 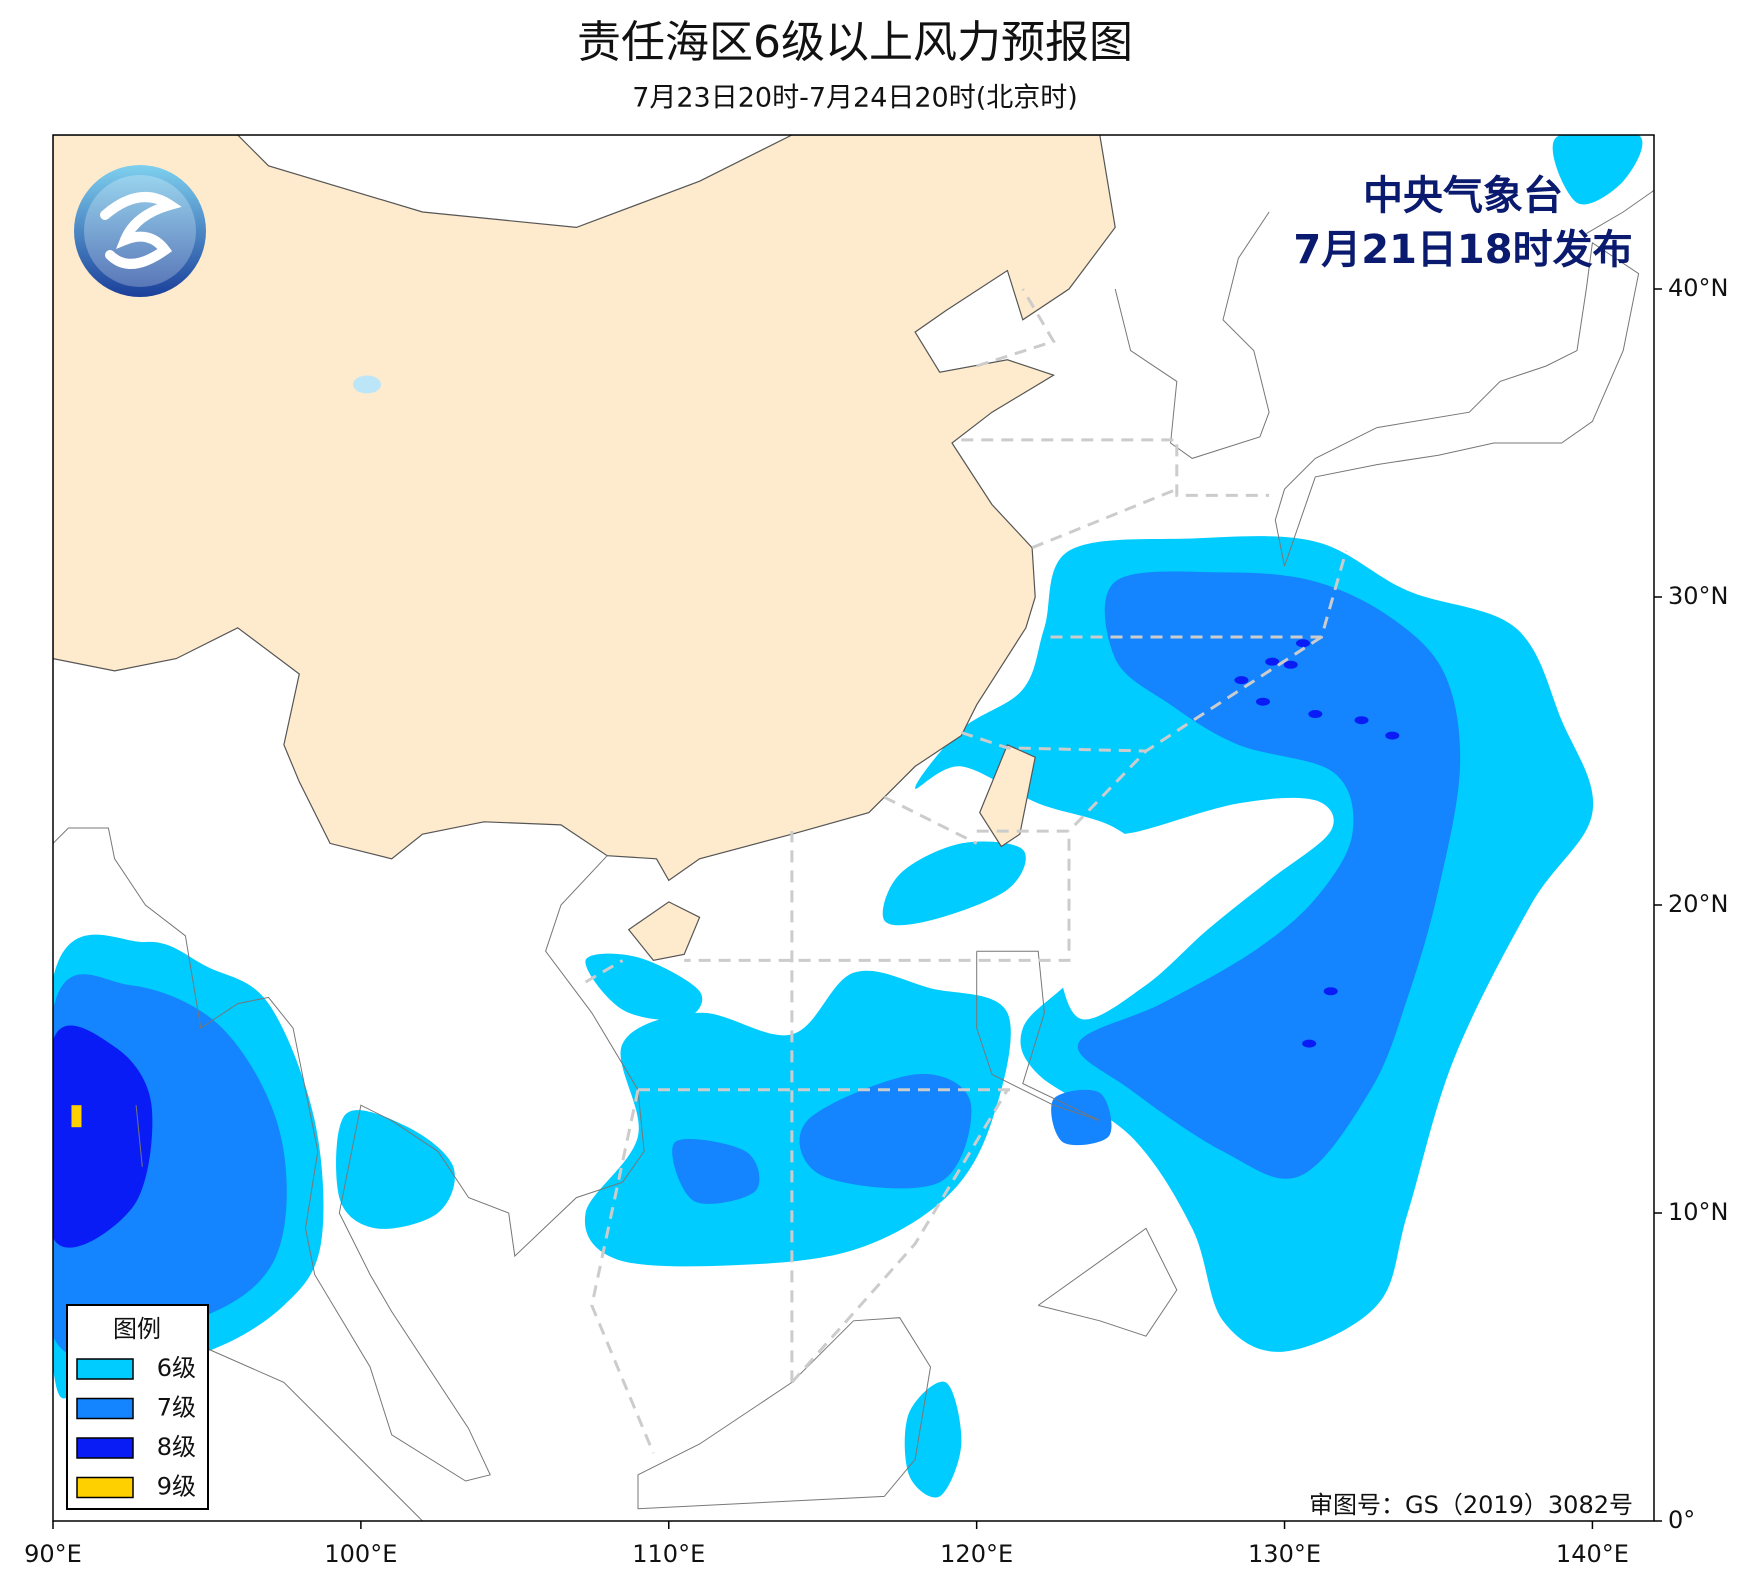 What do you see at coordinates (367, 384) in the screenshot?
I see `lake` at bounding box center [367, 384].